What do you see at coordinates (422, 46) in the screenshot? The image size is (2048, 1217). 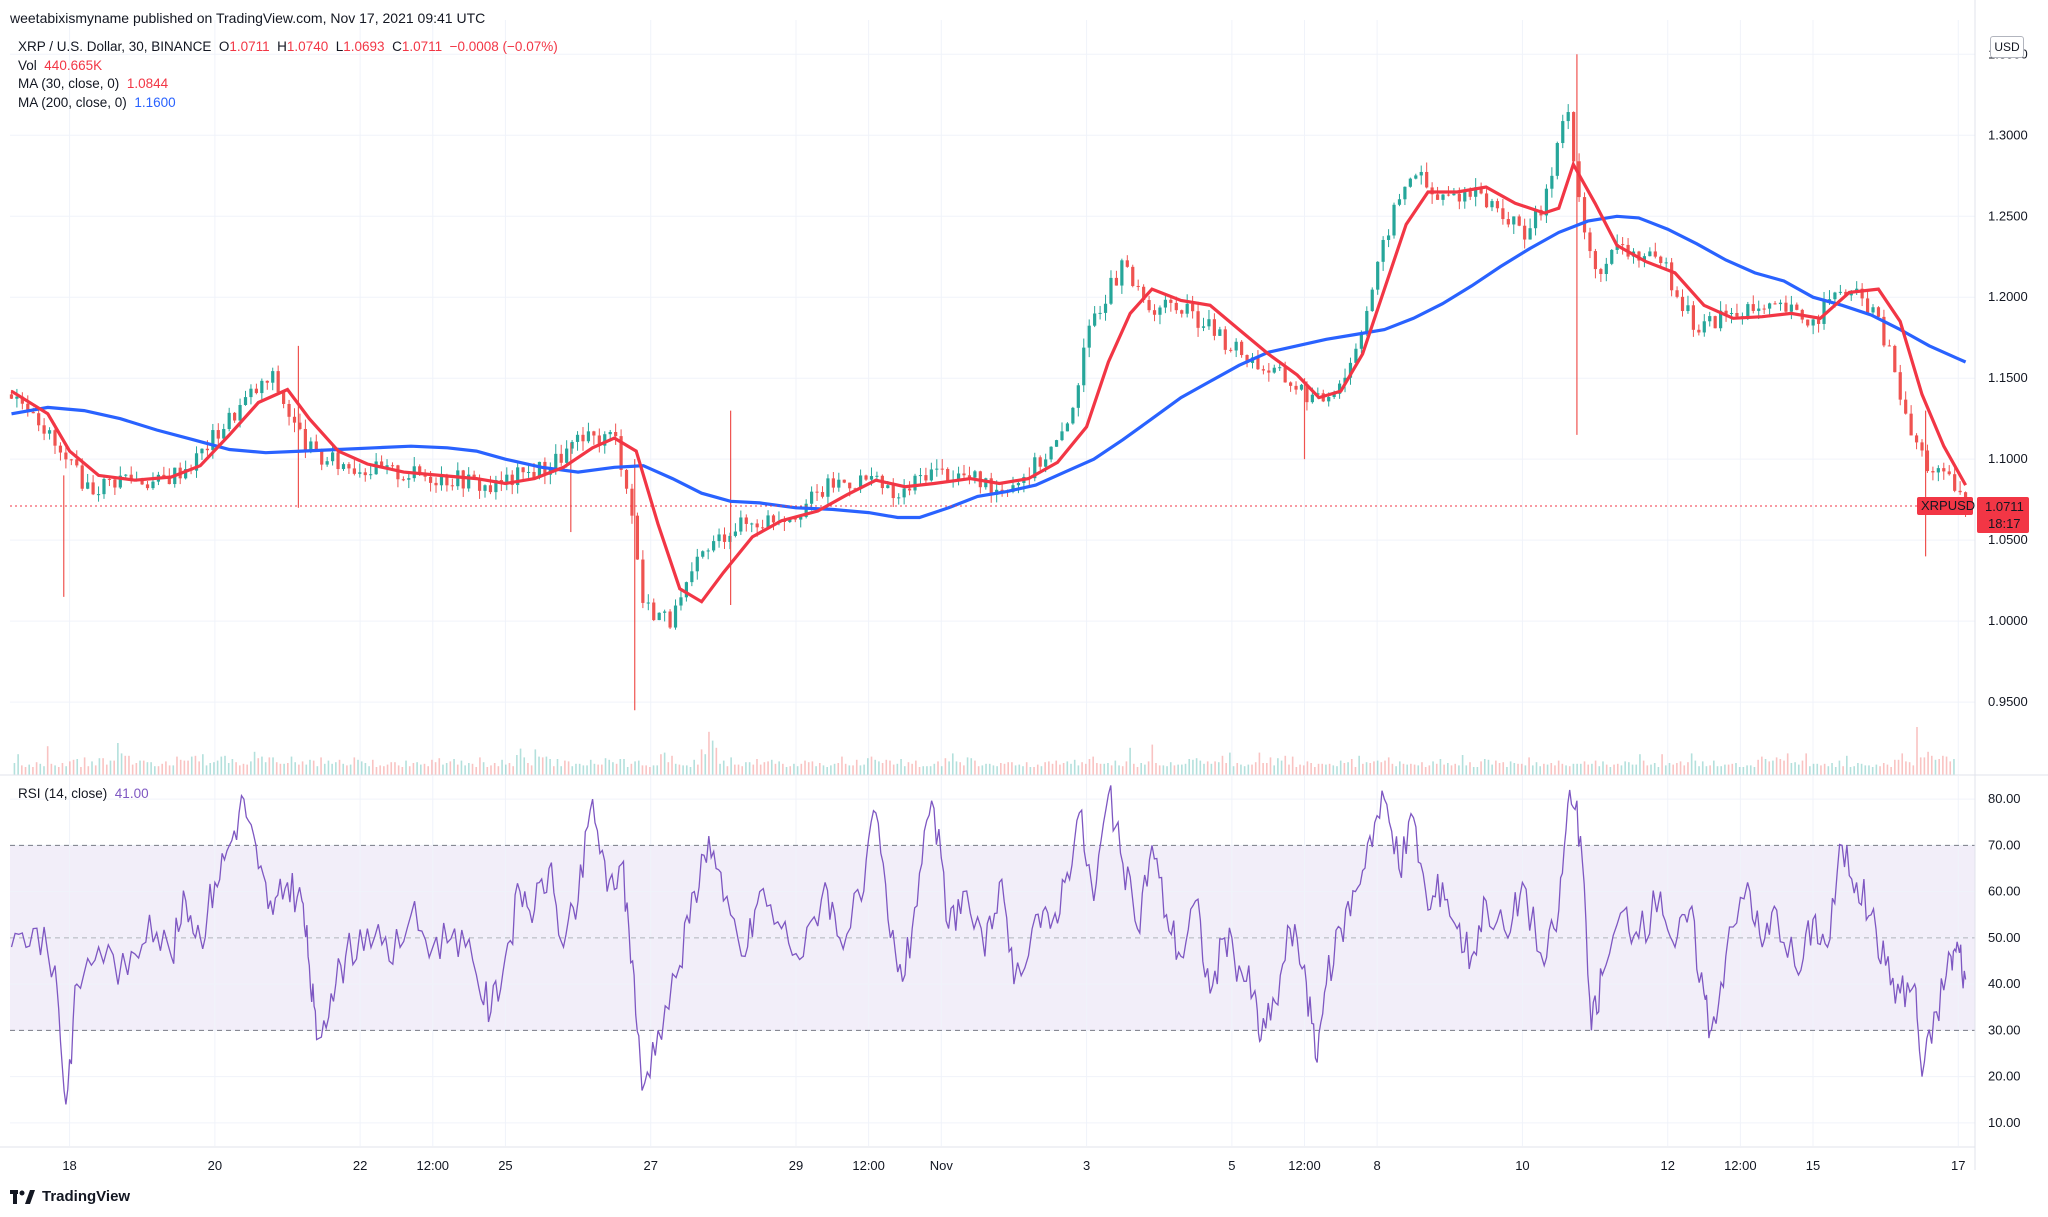 I see `close-value: 1.0711` at bounding box center [422, 46].